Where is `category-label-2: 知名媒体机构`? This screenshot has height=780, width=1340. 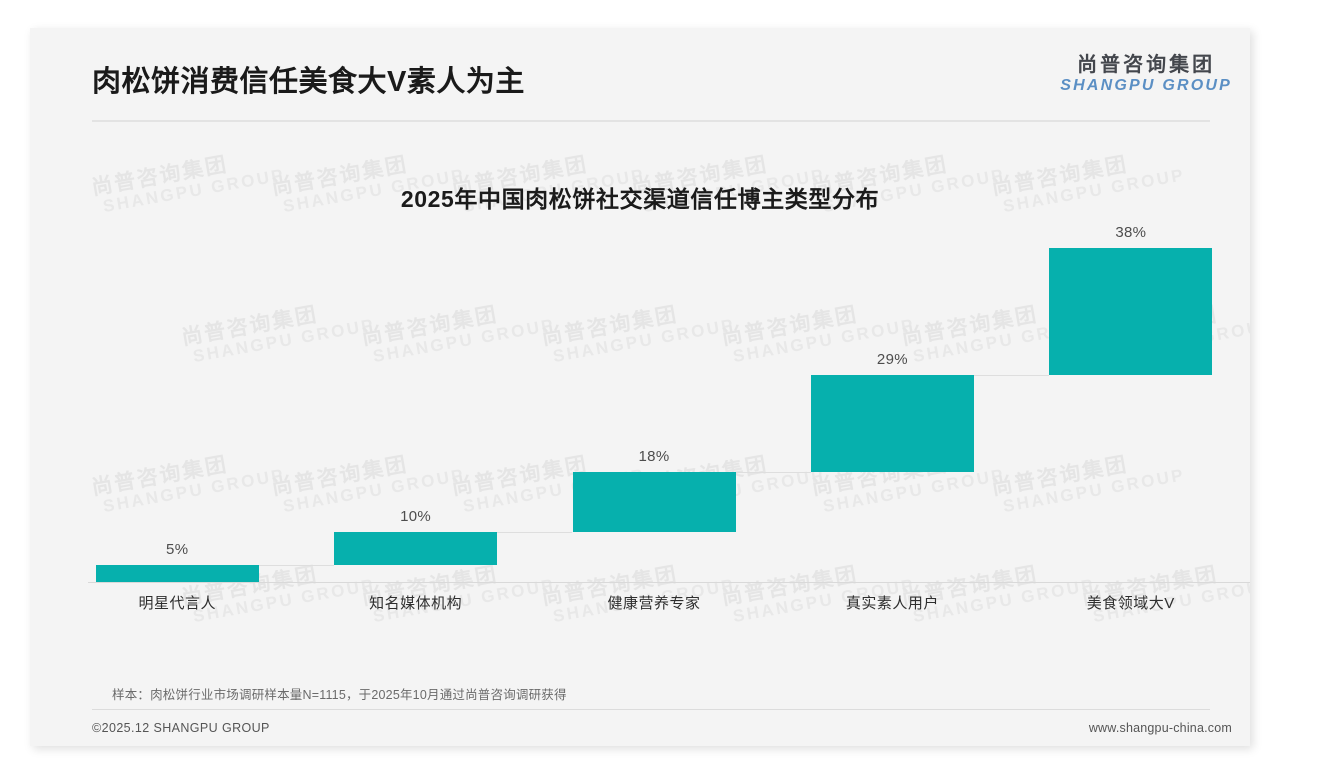
category-label-2: 知名媒体机构 is located at coordinates (416, 603).